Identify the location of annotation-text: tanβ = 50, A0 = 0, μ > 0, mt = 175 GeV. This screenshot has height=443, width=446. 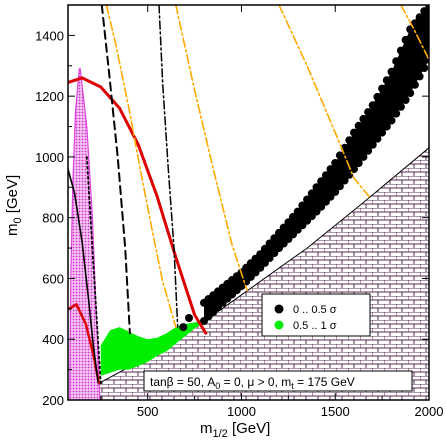
(252, 383).